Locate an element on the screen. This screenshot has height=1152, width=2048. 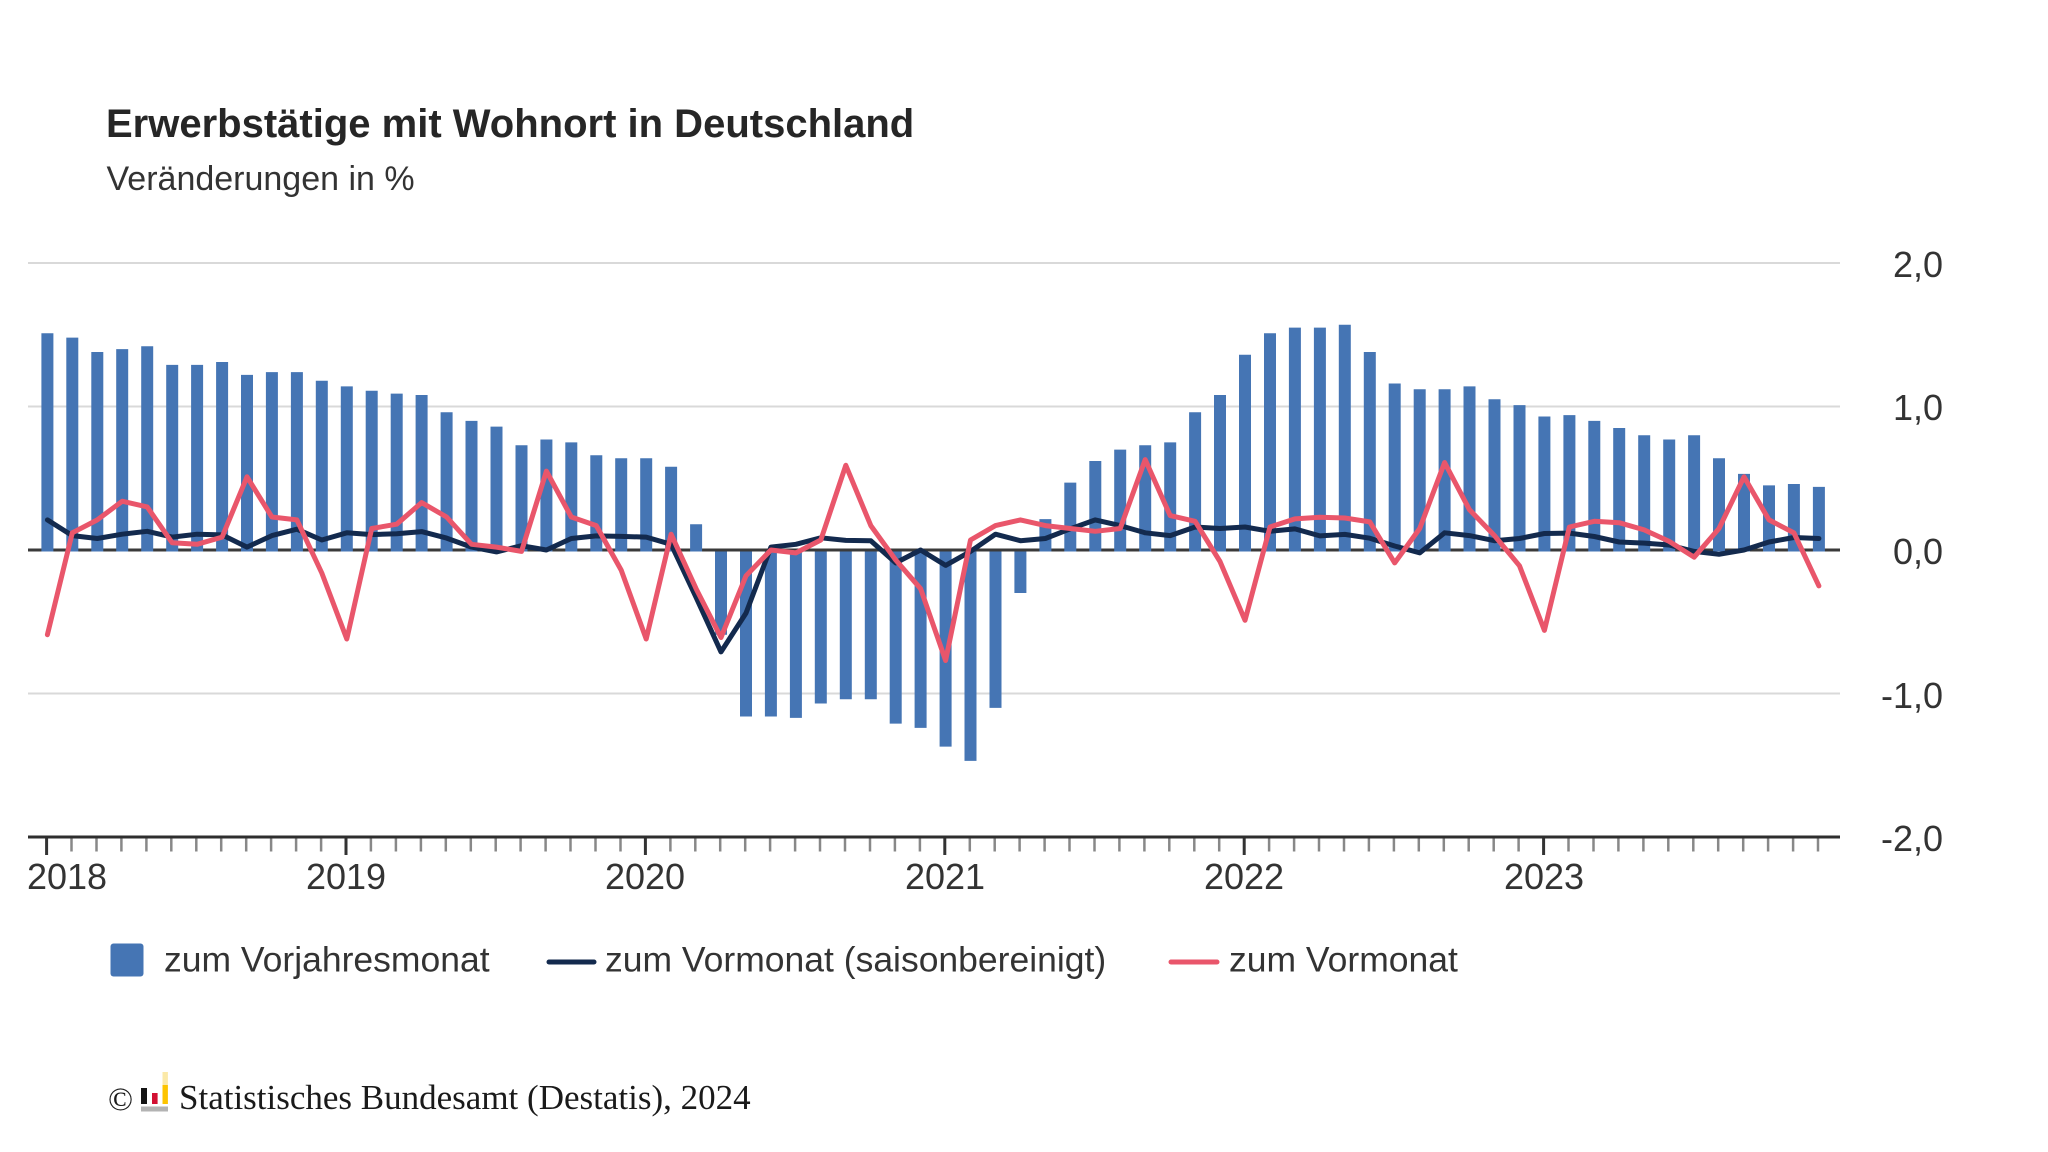
svg-text: zum Vorjahresmonat is located at coordinates (327, 960).